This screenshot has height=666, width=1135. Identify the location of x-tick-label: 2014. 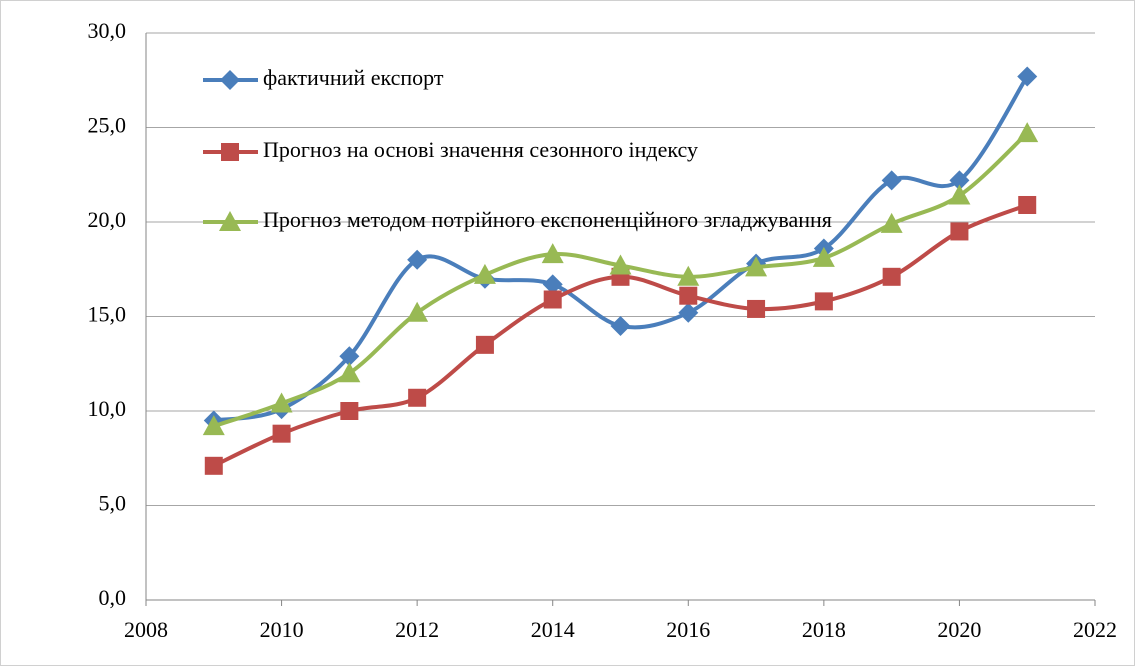
(553, 629).